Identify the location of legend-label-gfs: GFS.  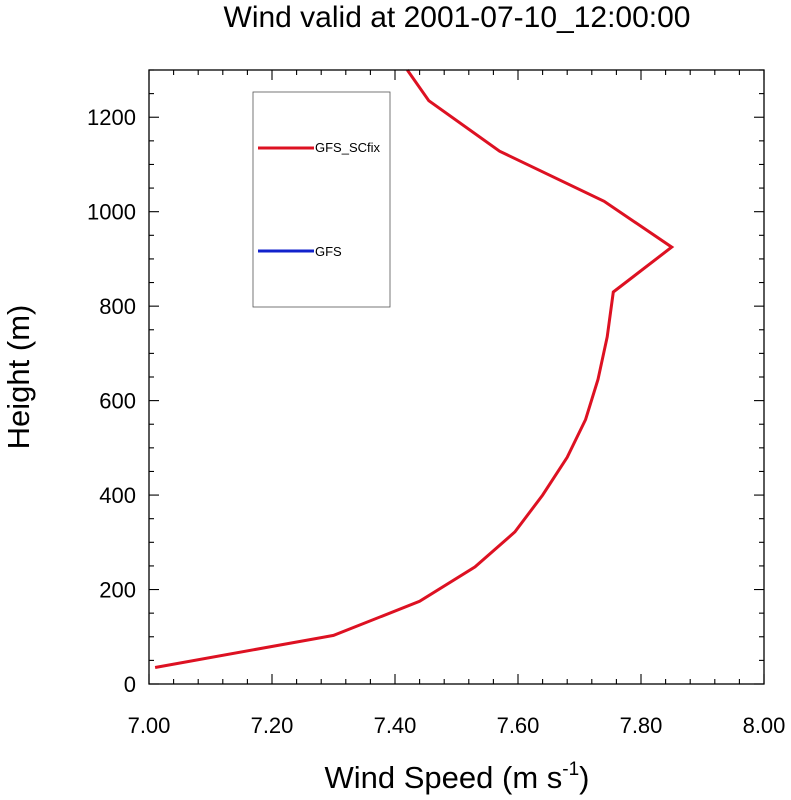
(328, 251).